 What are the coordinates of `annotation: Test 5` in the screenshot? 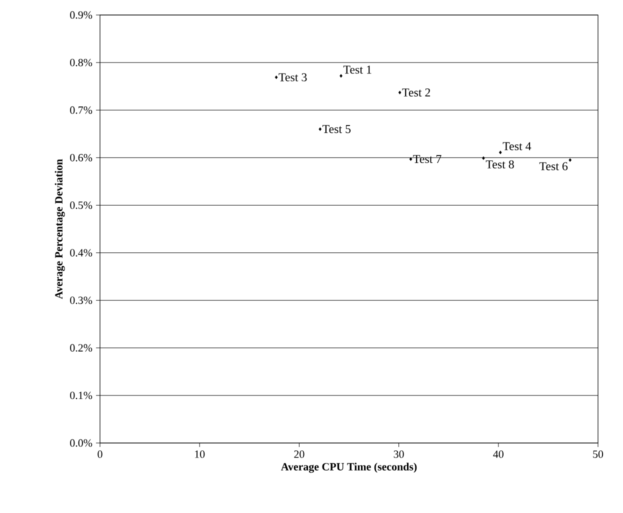 It's located at (336, 129).